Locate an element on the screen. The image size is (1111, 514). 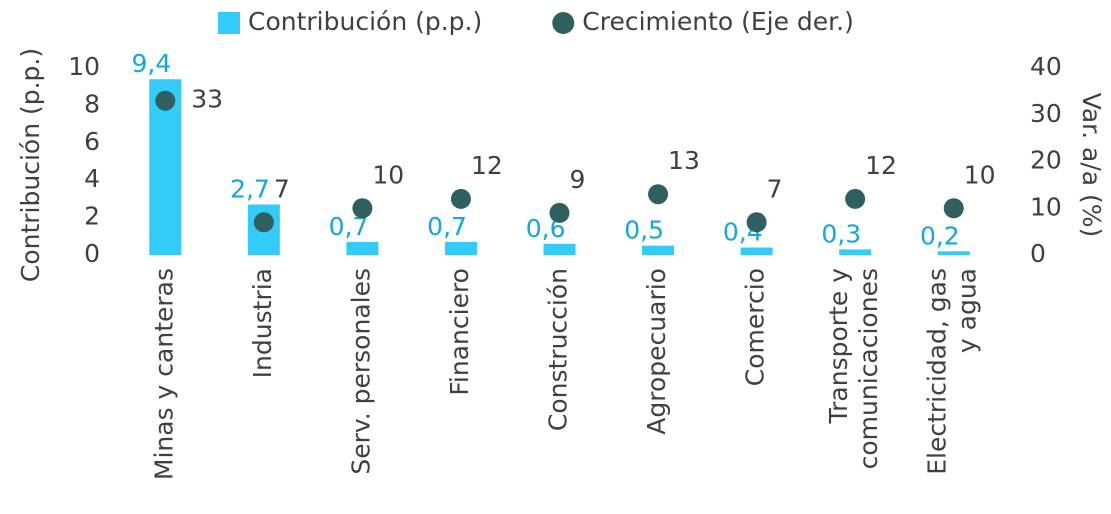
y-tick-label: 6 is located at coordinates (92, 141).